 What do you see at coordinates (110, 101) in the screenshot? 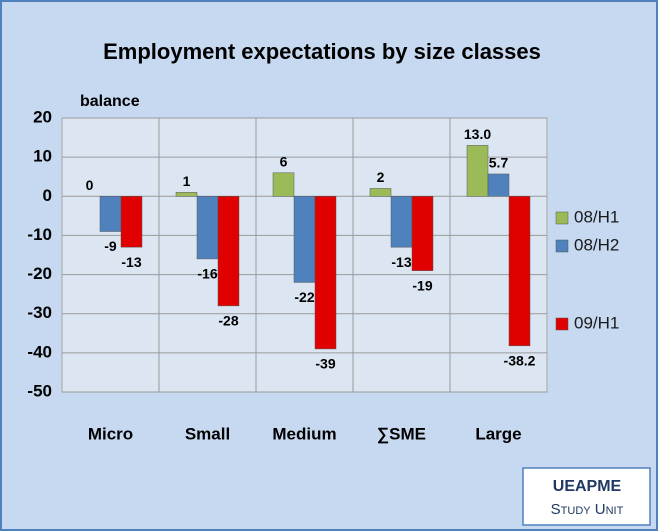
I see `y-axis-label: balance` at bounding box center [110, 101].